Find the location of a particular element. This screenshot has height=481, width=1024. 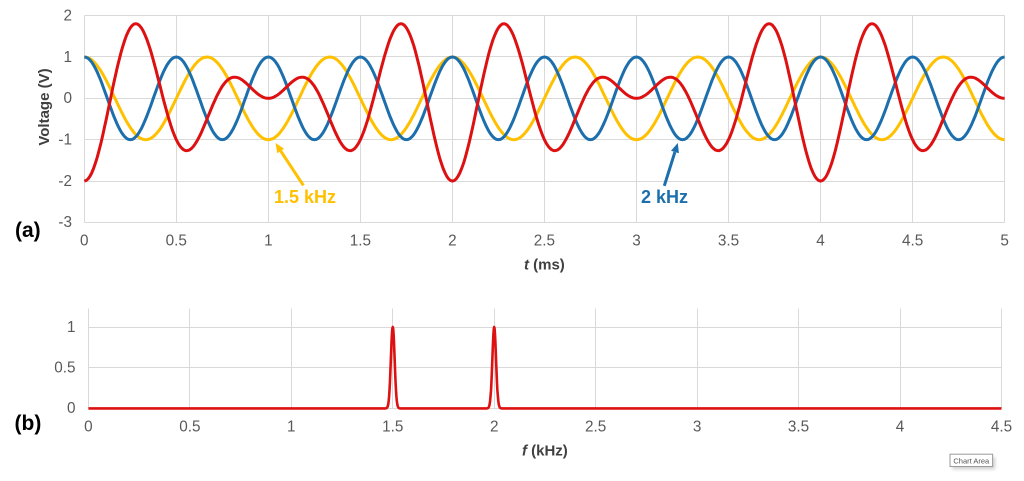

svg-text: -3 is located at coordinates (65, 222).